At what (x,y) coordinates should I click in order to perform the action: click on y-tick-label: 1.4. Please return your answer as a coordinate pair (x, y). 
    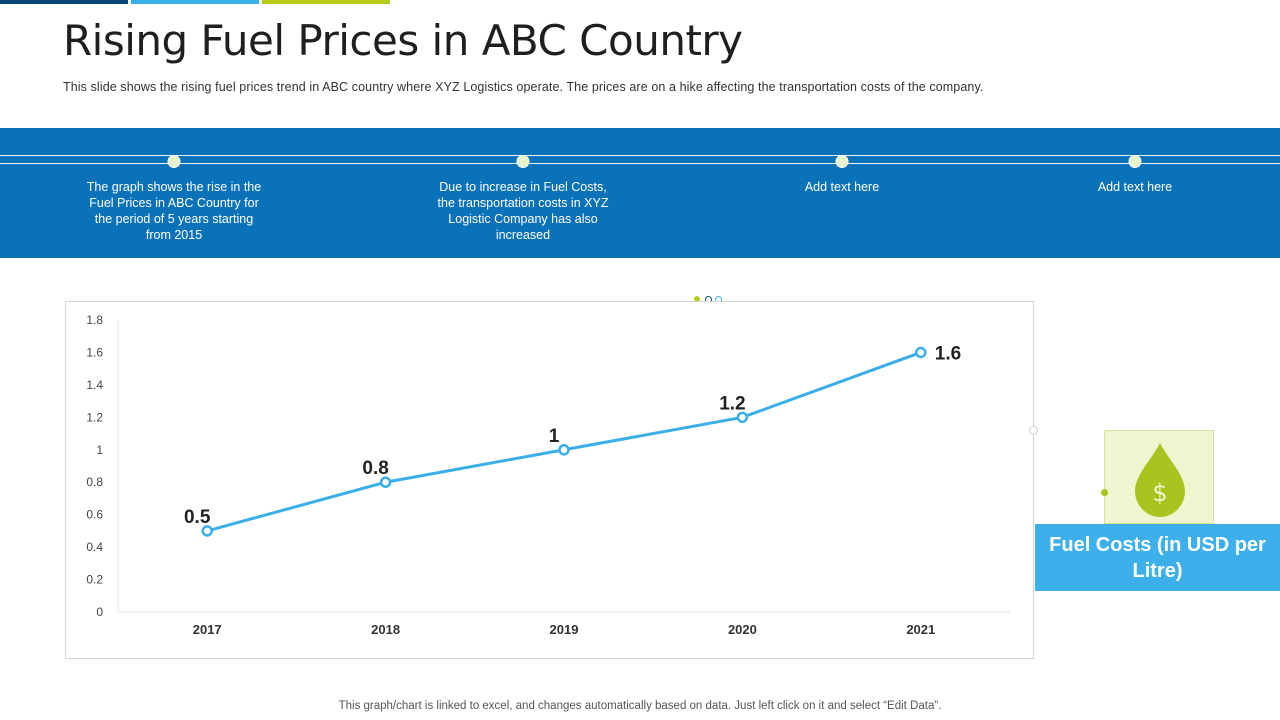
    Looking at the image, I should click on (94, 385).